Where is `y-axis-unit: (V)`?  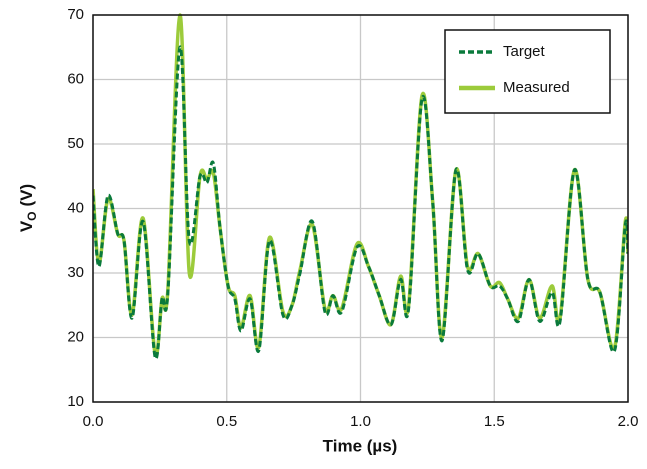
y-axis-unit: (V) is located at coordinates (26, 195).